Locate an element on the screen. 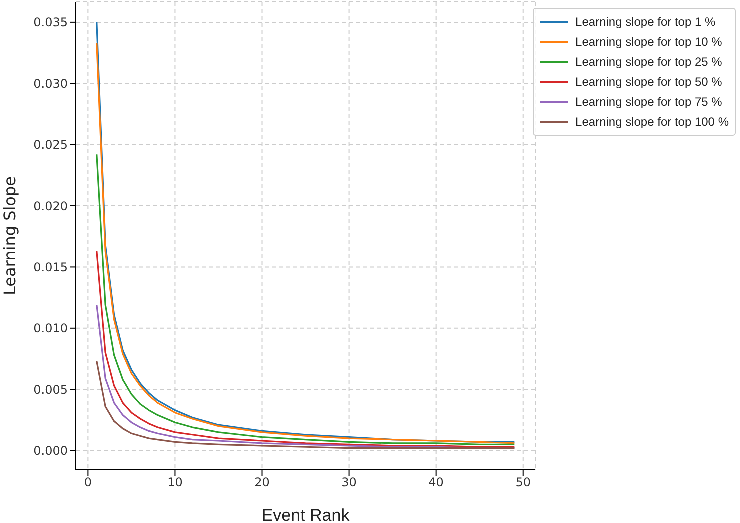 Image resolution: width=740 pixels, height=523 pixels. x-tick-label: 10 is located at coordinates (175, 483).